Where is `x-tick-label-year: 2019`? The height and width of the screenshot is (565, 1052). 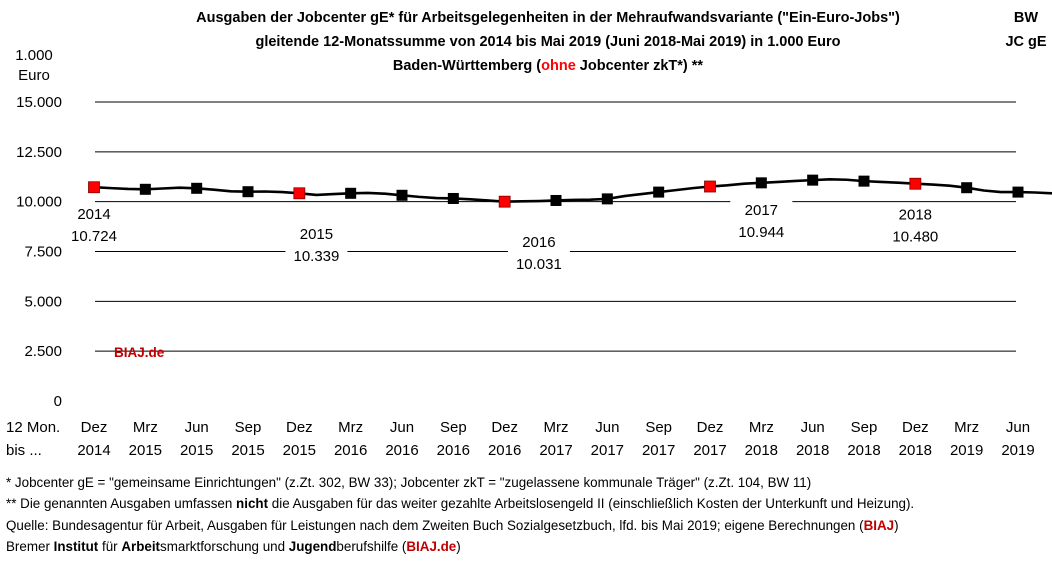 x-tick-label-year: 2019 is located at coordinates (966, 450).